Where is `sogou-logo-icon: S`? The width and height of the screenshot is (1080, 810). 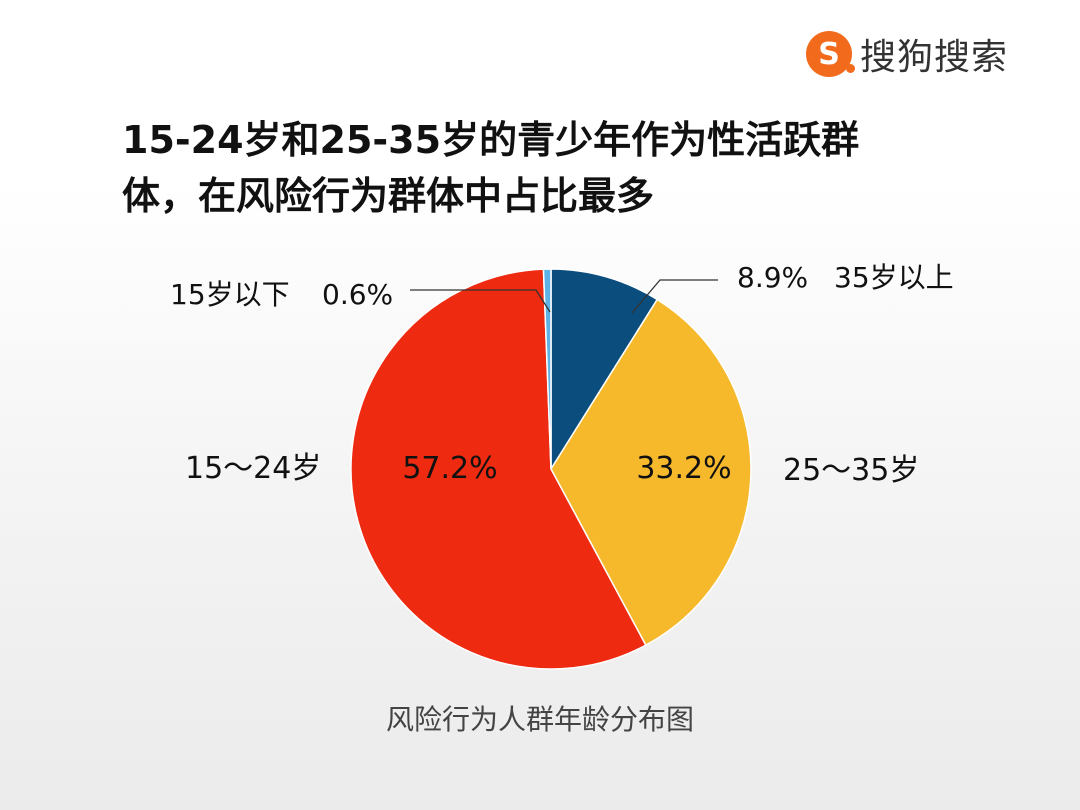 sogou-logo-icon: S is located at coordinates (830, 54).